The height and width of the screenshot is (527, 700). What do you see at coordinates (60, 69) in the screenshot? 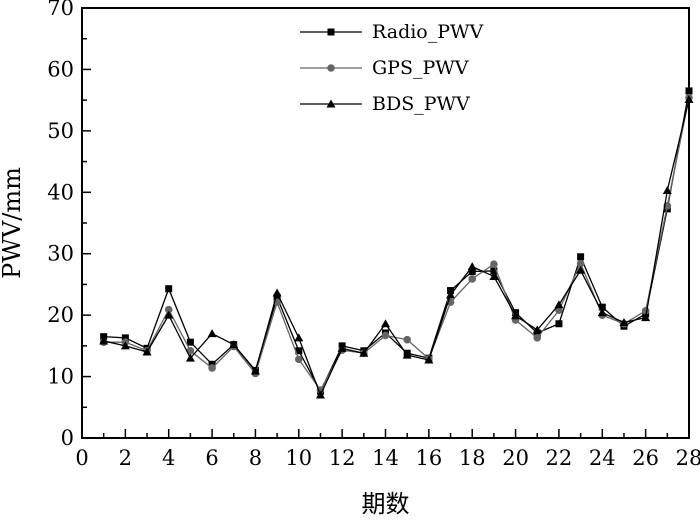
I see `y-tick-label: 60` at bounding box center [60, 69].